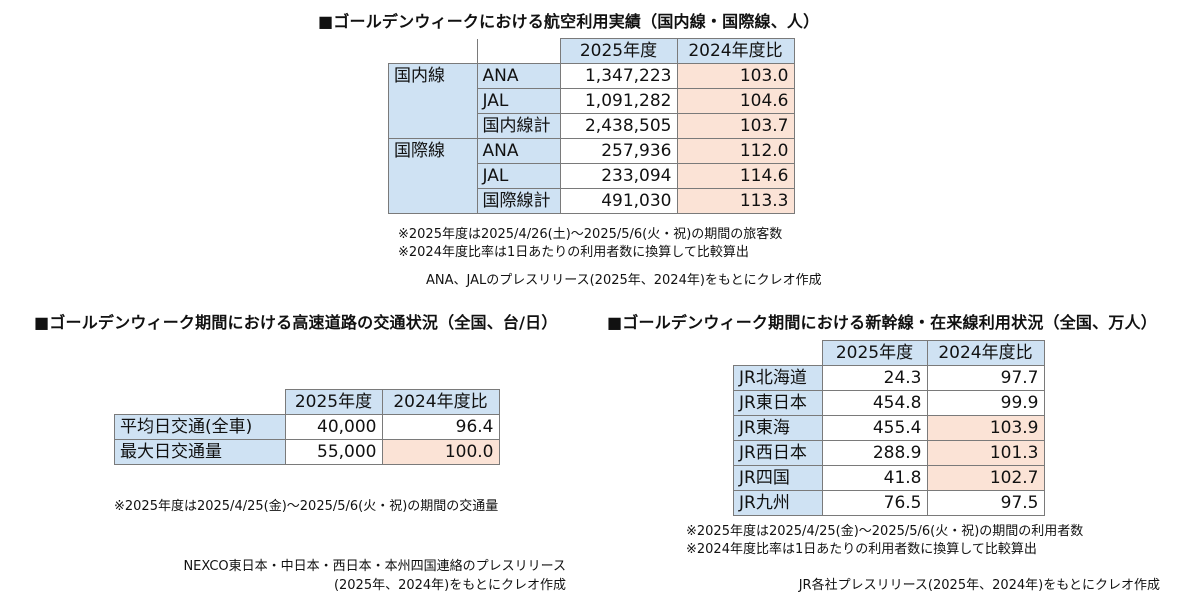 This screenshot has width=1200, height=606. I want to click on air-row-label: 国際線計, so click(518, 201).